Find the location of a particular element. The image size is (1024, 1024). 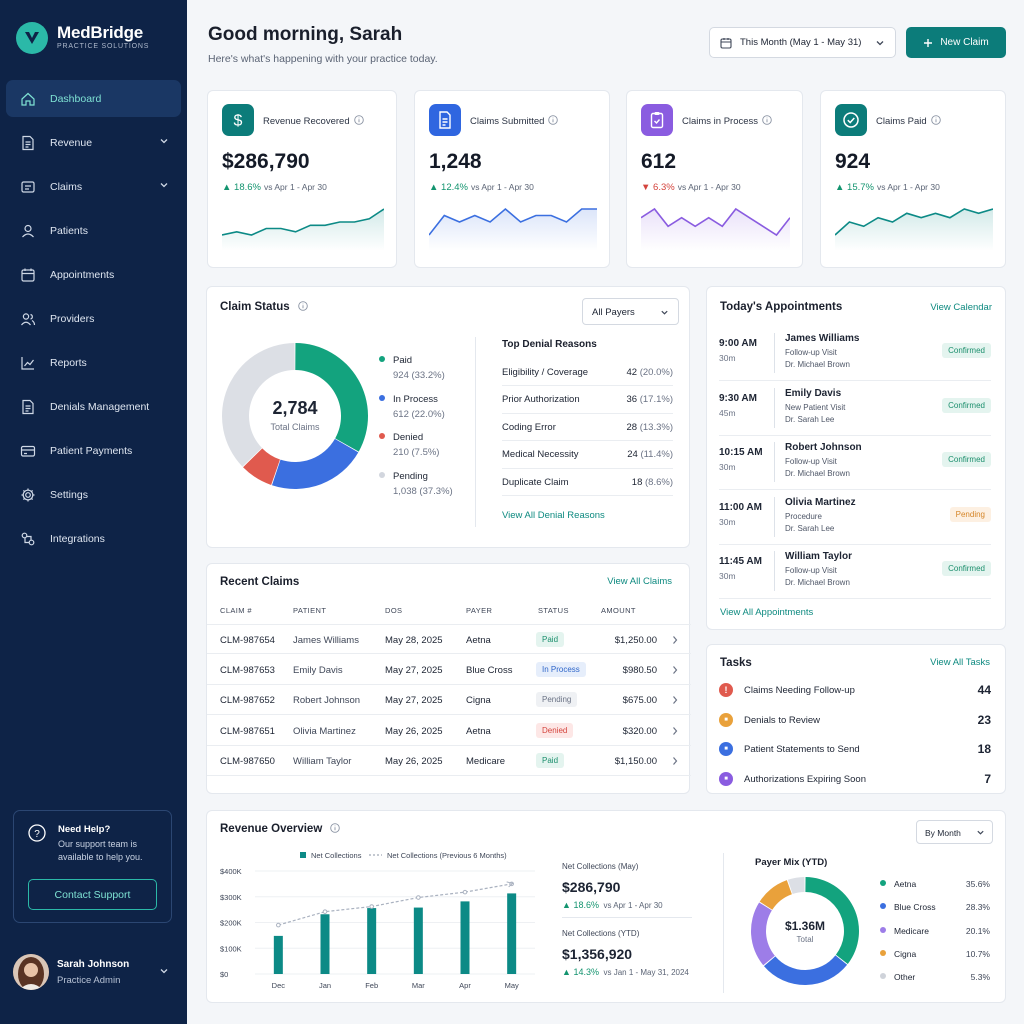

legend-label: Denied is located at coordinates (408, 437).